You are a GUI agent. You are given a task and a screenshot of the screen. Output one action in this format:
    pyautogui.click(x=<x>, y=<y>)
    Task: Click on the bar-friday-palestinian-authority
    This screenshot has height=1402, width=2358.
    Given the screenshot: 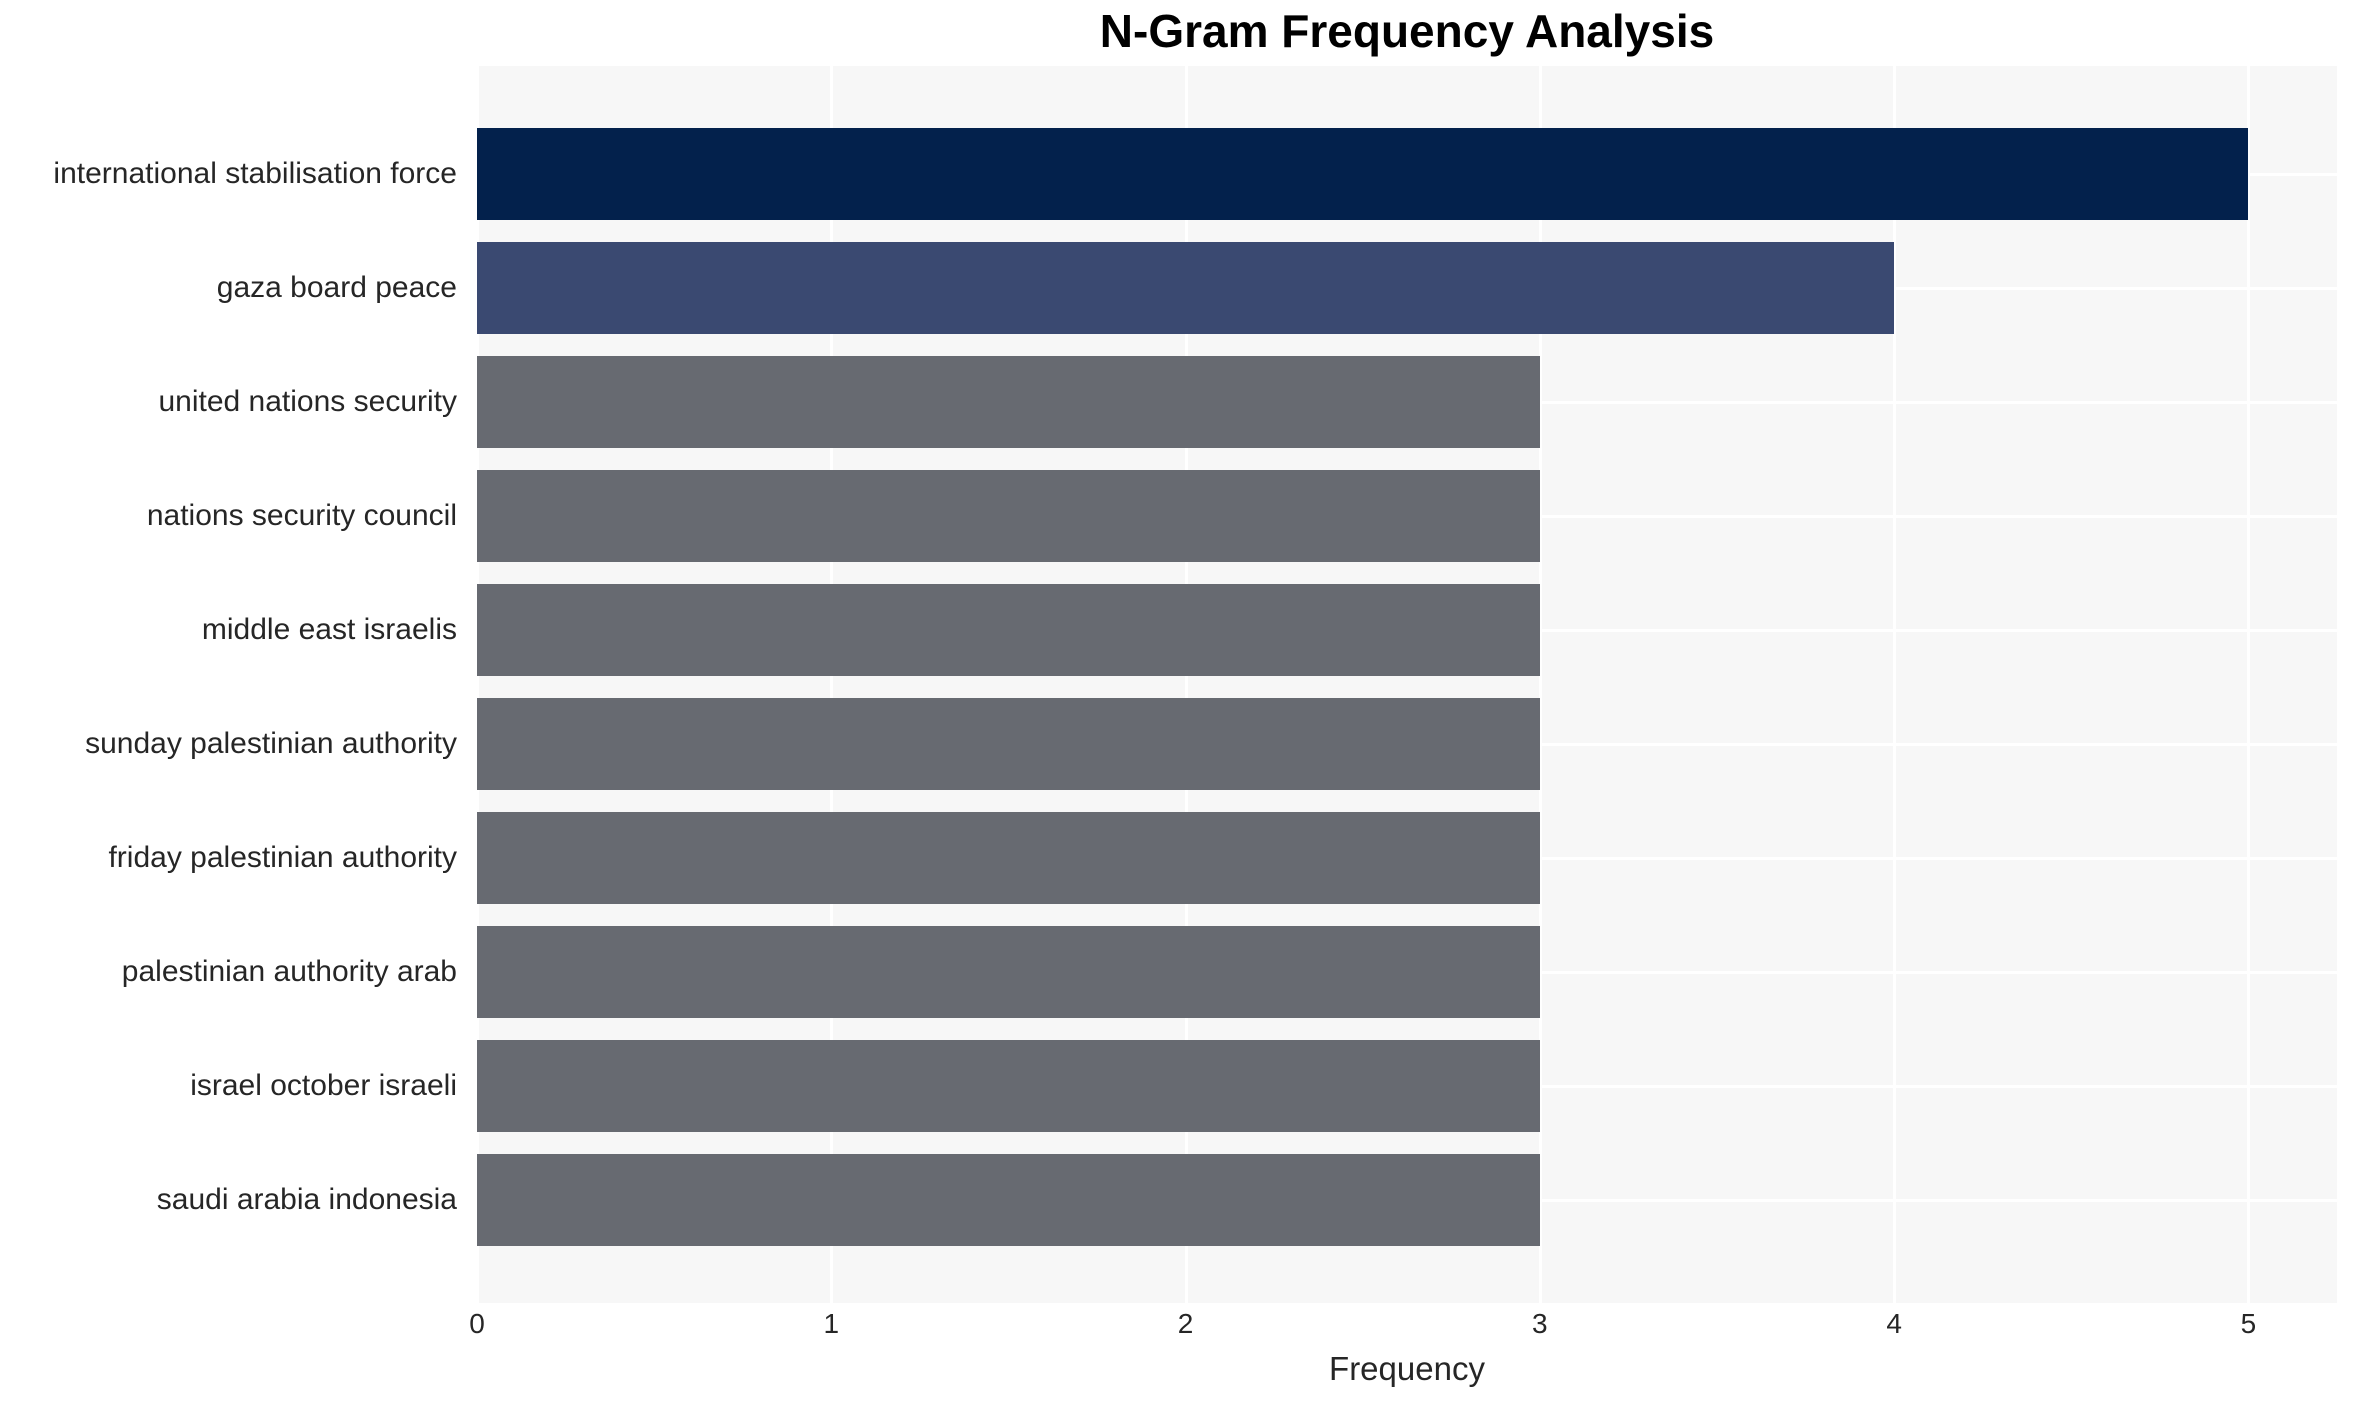 What is the action you would take?
    pyautogui.click(x=1008, y=858)
    